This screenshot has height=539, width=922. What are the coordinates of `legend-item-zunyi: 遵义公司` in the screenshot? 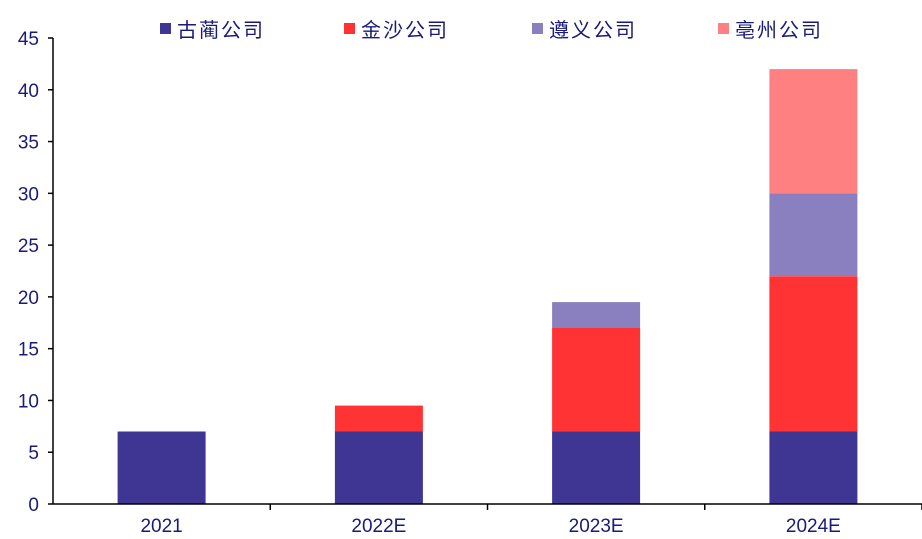 It's located at (584, 28).